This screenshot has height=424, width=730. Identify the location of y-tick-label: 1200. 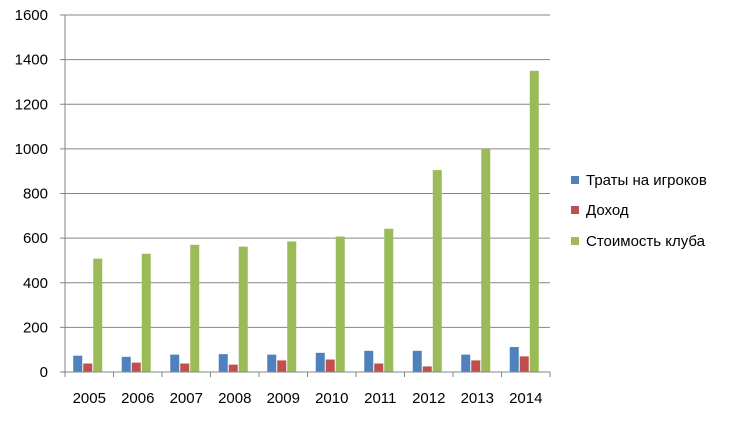
(31, 104).